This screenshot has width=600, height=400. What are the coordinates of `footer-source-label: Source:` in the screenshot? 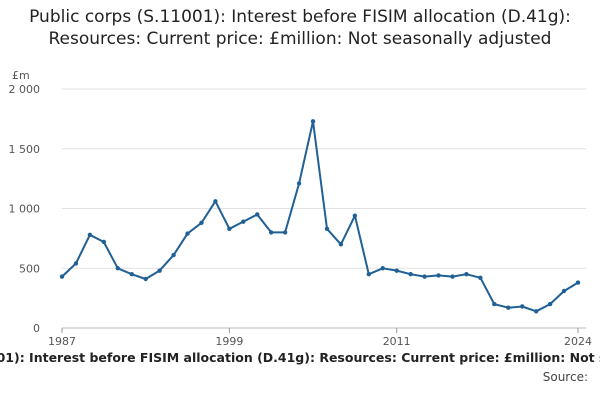 It's located at (565, 377).